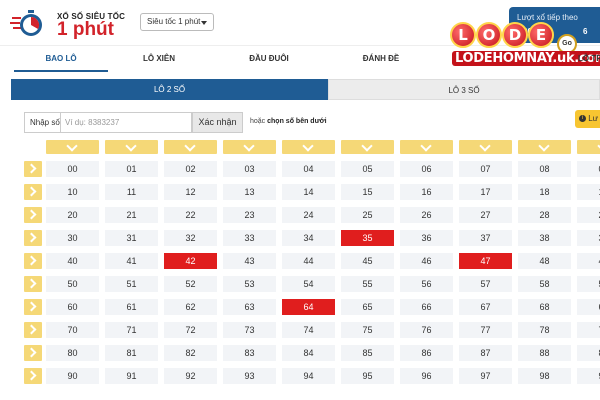 The height and width of the screenshot is (400, 600). Describe the element at coordinates (308, 192) in the screenshot. I see `number-cell: 14` at that location.